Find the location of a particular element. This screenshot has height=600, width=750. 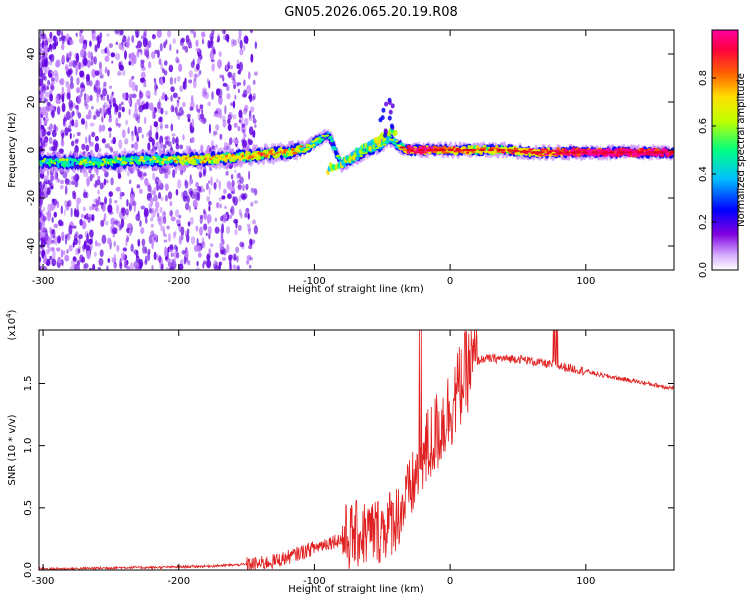

x-tick-label: 100 is located at coordinates (585, 281).